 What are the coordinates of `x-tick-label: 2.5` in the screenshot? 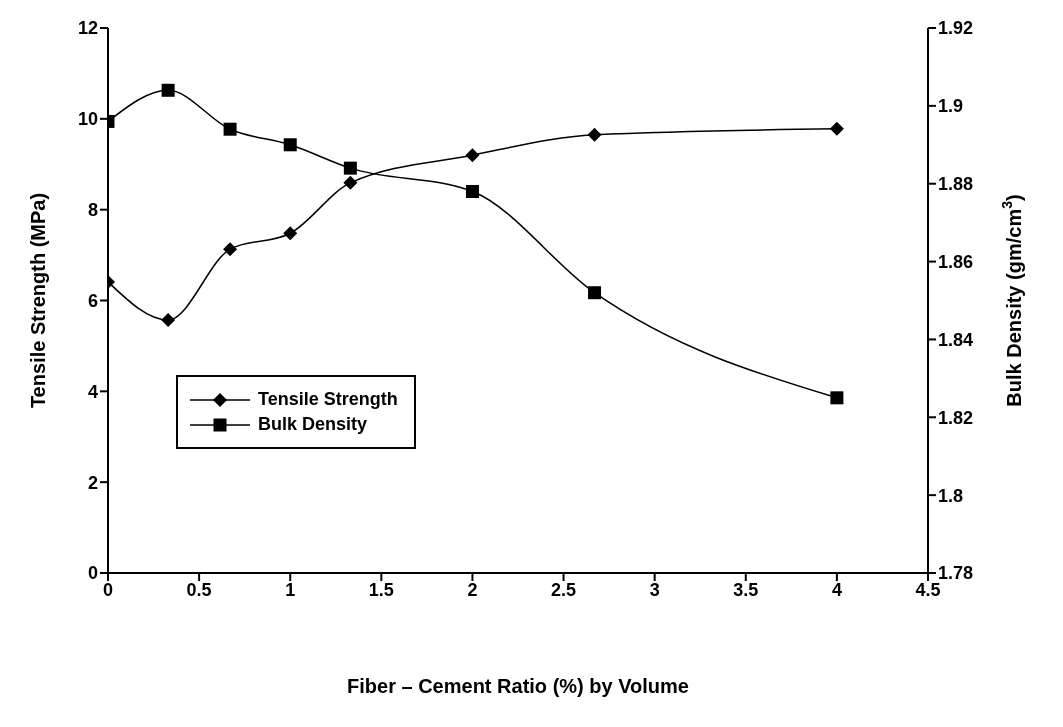 It's located at (564, 589).